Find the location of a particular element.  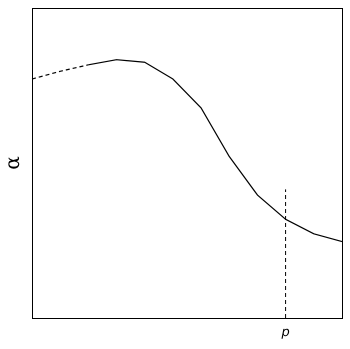

y-axis-title: α is located at coordinates (12, 163).